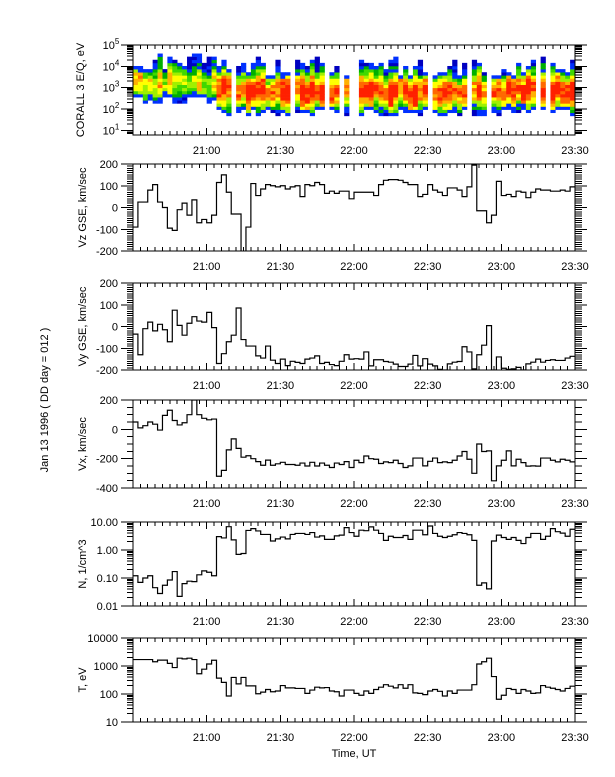  I want to click on y-tick-label: 100, so click(109, 695).